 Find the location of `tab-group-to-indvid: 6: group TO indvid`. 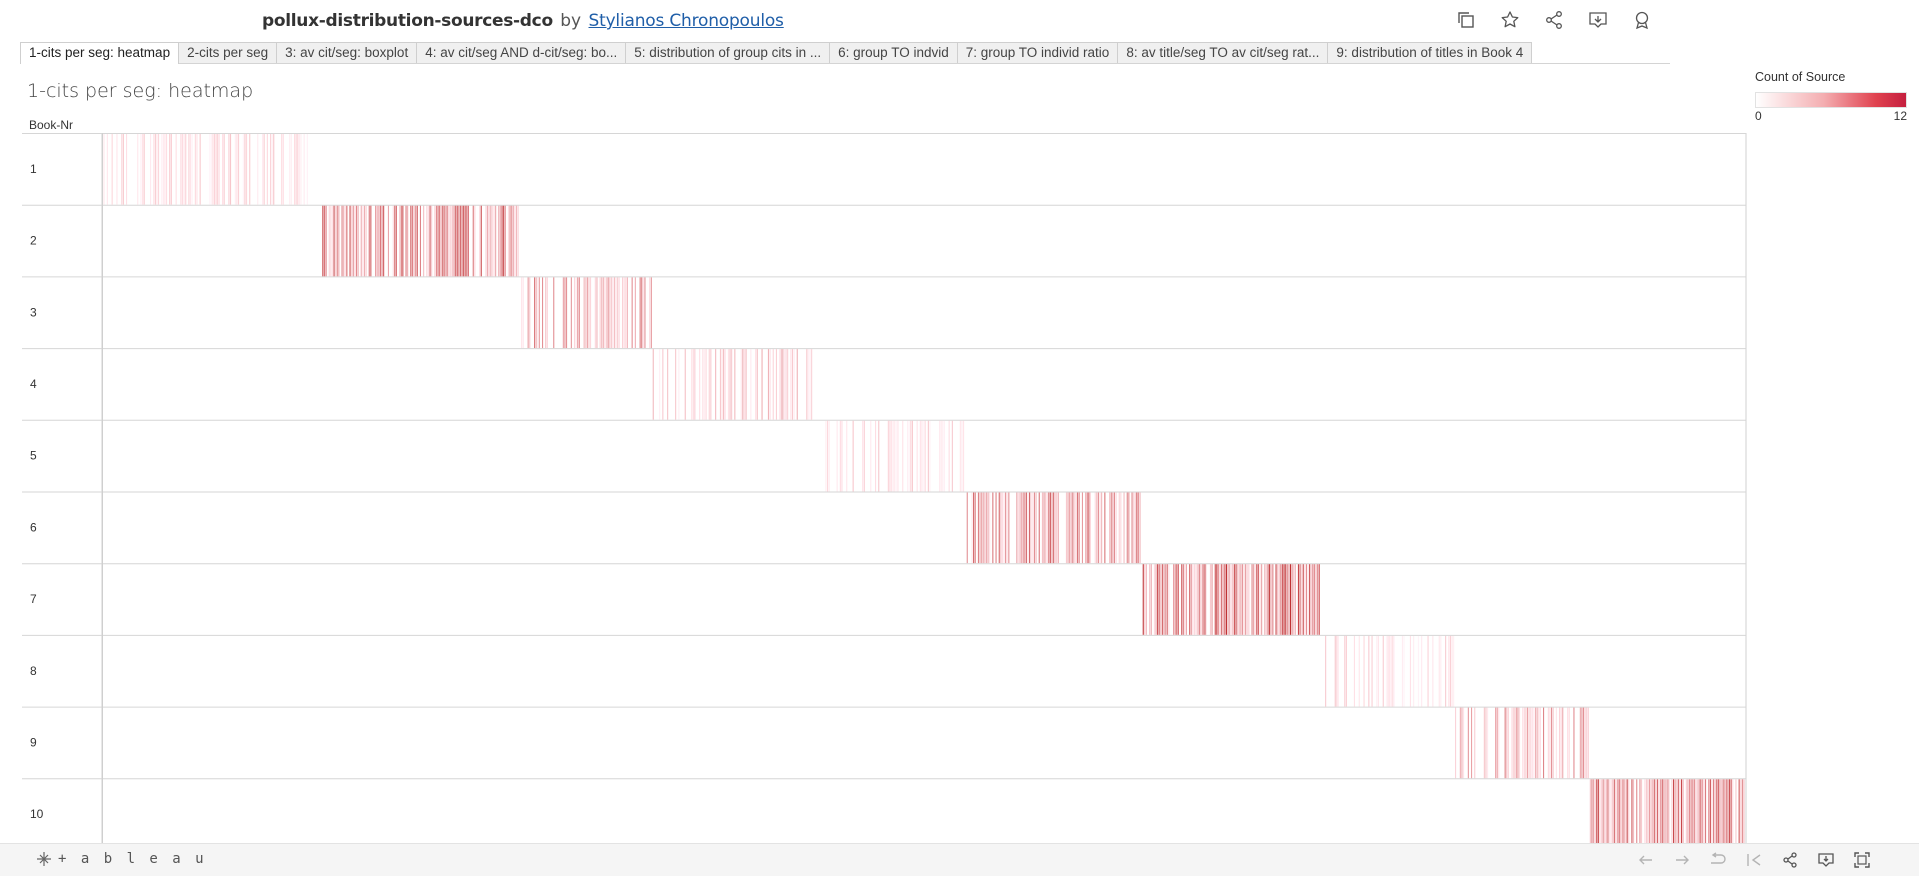

tab-group-to-indvid: 6: group TO indvid is located at coordinates (893, 52).